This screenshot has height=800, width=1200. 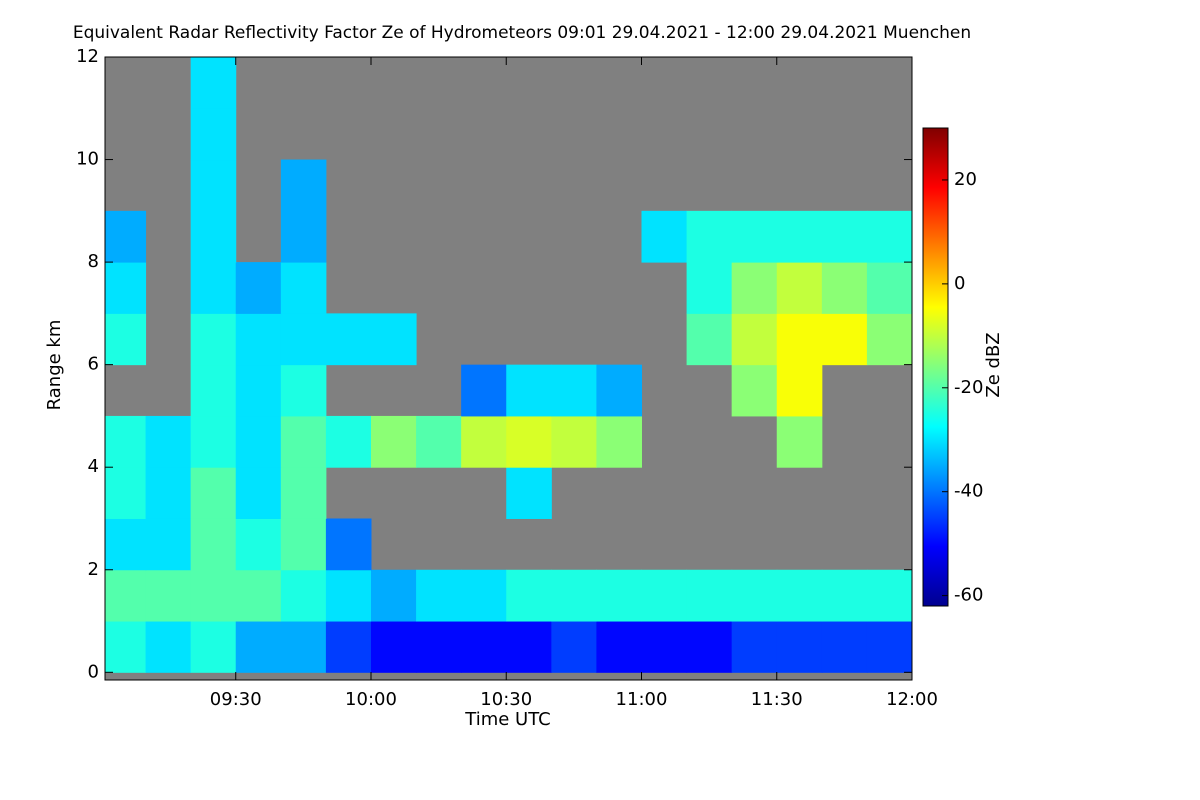 What do you see at coordinates (371, 699) in the screenshot?
I see `x-tick-label: 10:00` at bounding box center [371, 699].